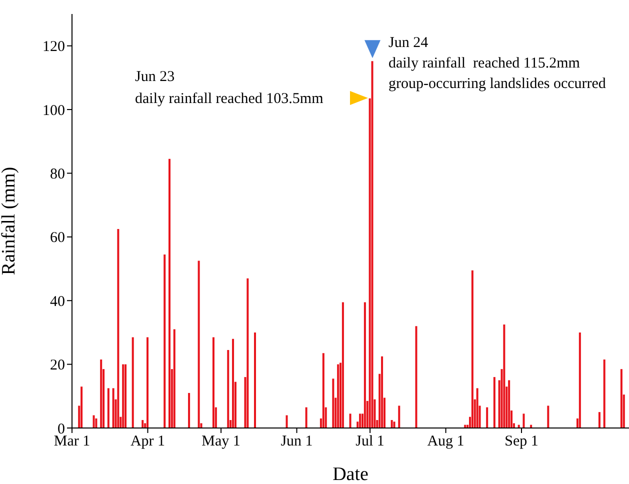 This screenshot has height=484, width=629. I want to click on y-tick-label: 20, so click(57, 366).